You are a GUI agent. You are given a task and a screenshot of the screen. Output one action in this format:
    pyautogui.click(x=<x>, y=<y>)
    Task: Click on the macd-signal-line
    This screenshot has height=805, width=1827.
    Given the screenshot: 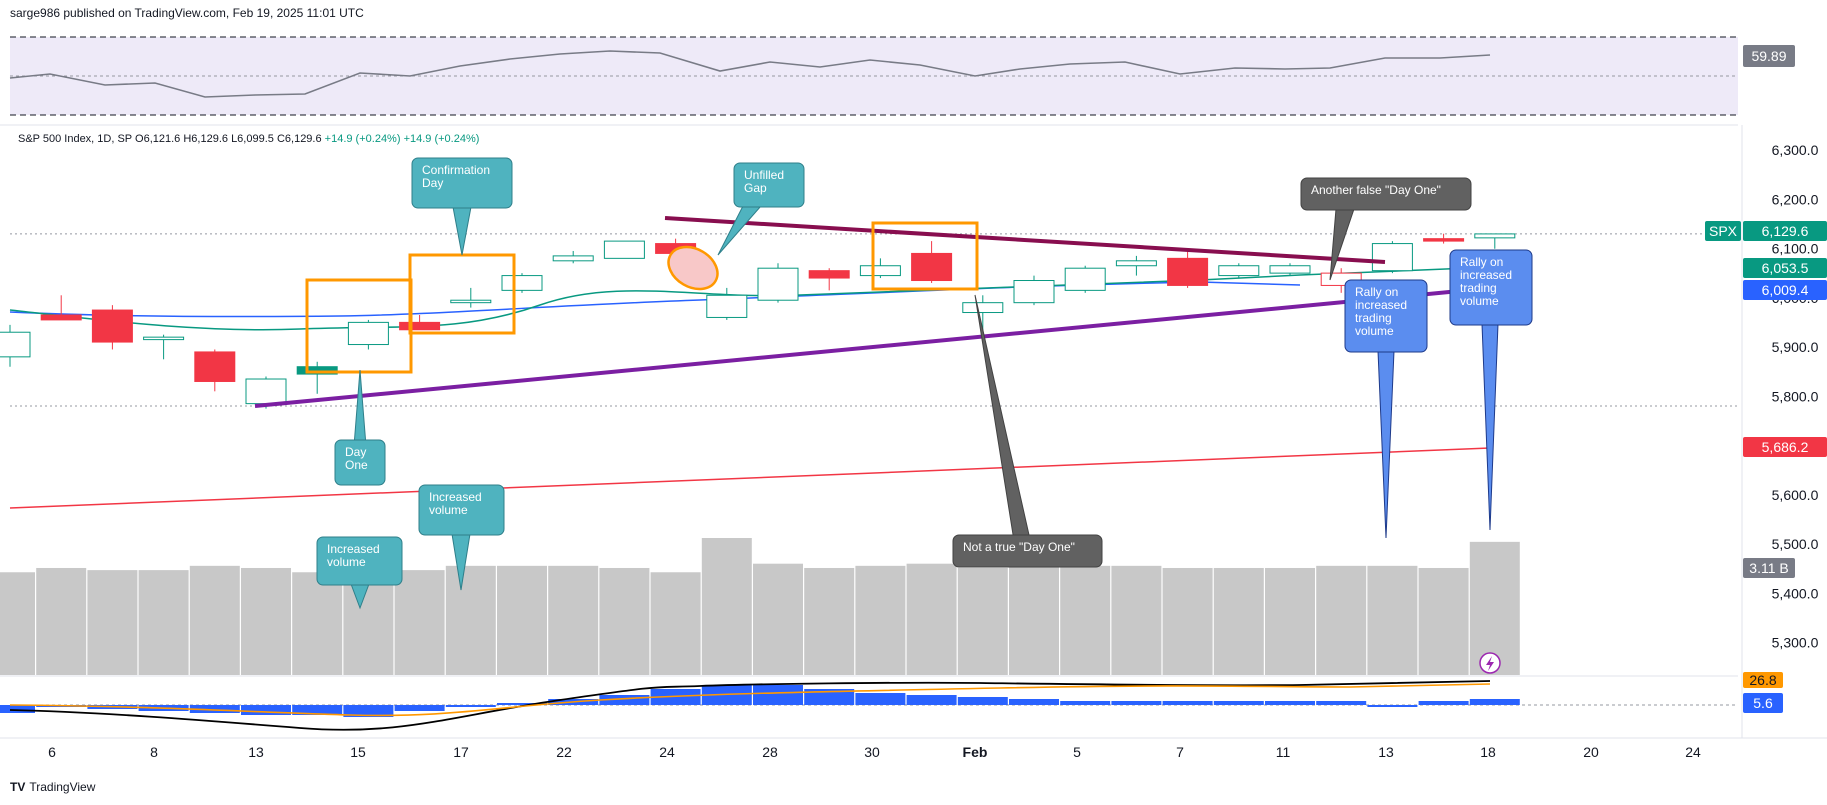 What is the action you would take?
    pyautogui.click(x=750, y=700)
    